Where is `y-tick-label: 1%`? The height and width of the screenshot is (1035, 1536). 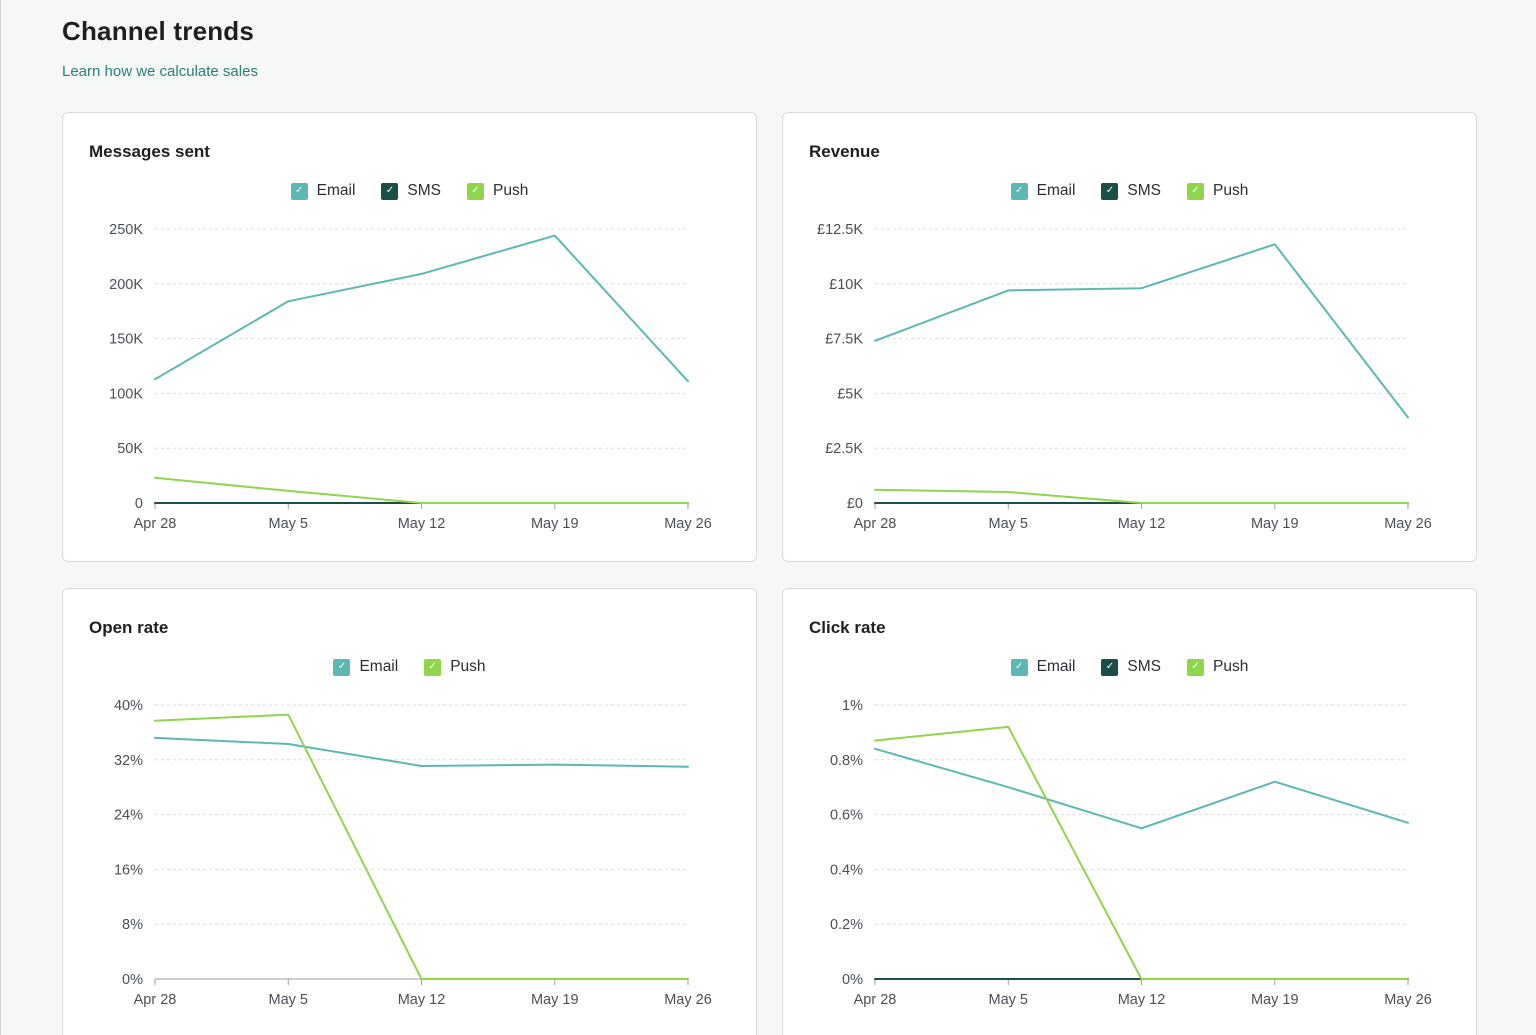 y-tick-label: 1% is located at coordinates (852, 706).